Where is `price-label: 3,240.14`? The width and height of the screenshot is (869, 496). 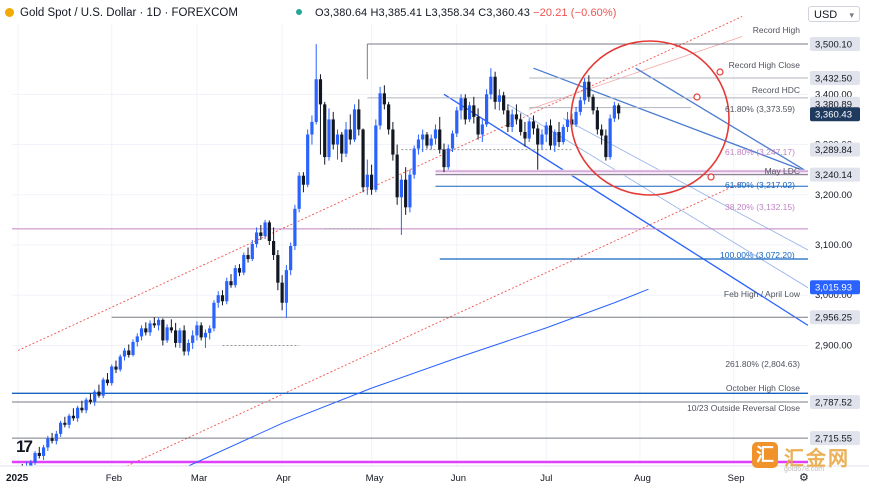
price-label: 3,240.14 is located at coordinates (833, 175).